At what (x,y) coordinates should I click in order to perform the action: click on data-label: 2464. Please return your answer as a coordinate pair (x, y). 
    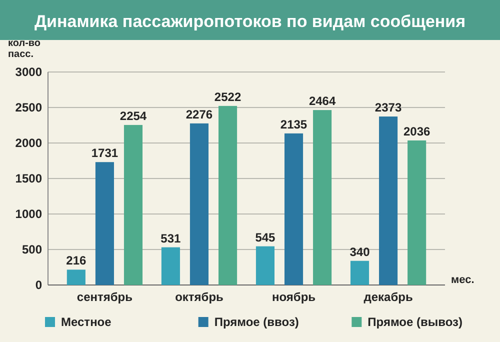
    Looking at the image, I should click on (322, 101).